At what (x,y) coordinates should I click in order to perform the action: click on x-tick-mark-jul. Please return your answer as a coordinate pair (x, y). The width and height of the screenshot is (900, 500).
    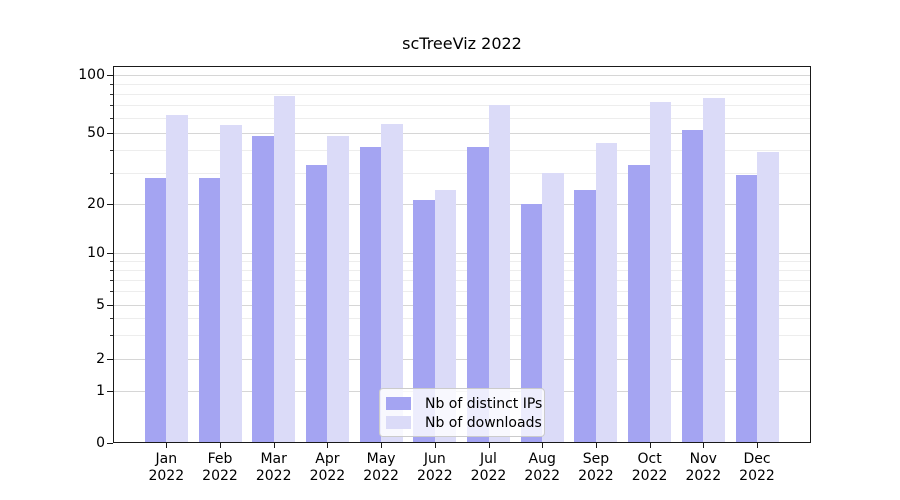
    Looking at the image, I should click on (489, 445).